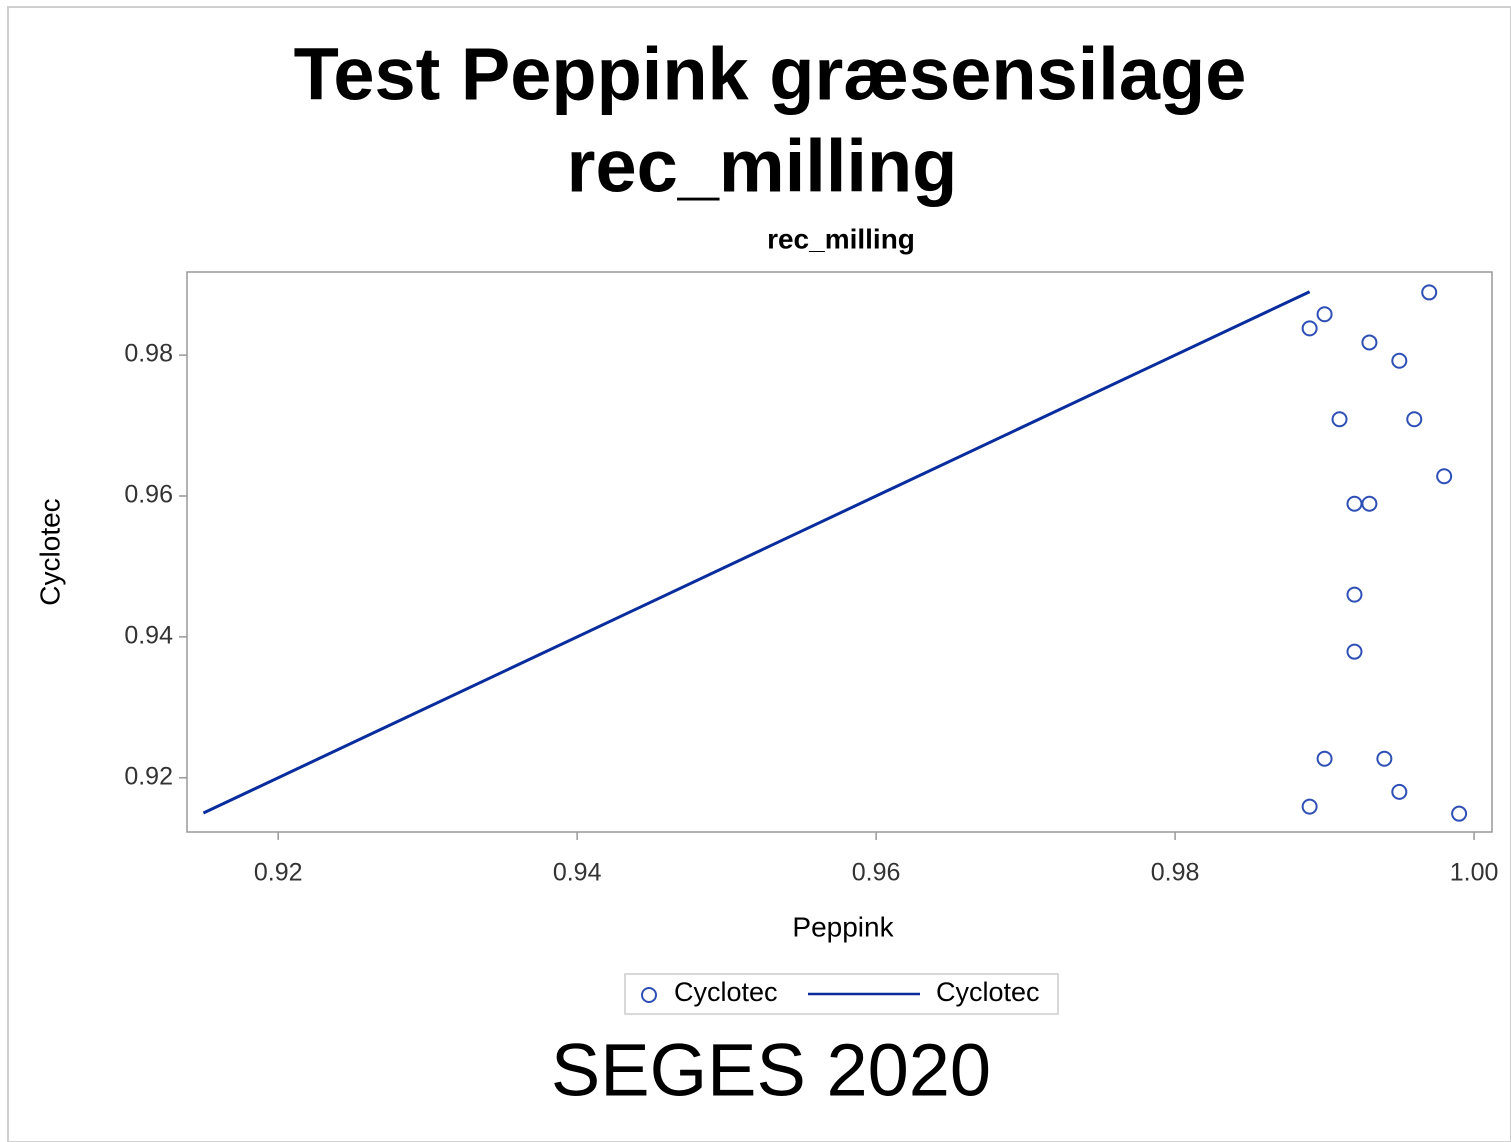 The image size is (1511, 1142). What do you see at coordinates (148, 776) in the screenshot?
I see `y-tick-label: 0.92` at bounding box center [148, 776].